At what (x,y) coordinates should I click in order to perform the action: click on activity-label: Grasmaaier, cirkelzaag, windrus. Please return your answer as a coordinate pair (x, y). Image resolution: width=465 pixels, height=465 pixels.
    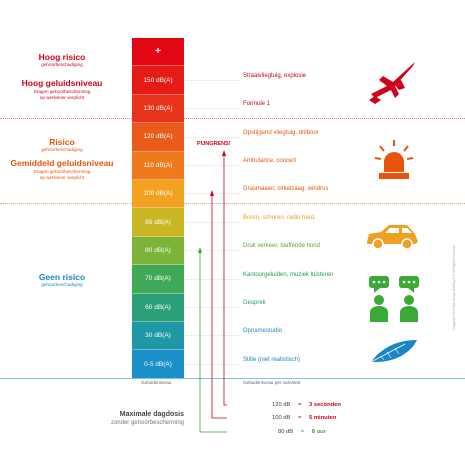
    Looking at the image, I should click on (286, 189).